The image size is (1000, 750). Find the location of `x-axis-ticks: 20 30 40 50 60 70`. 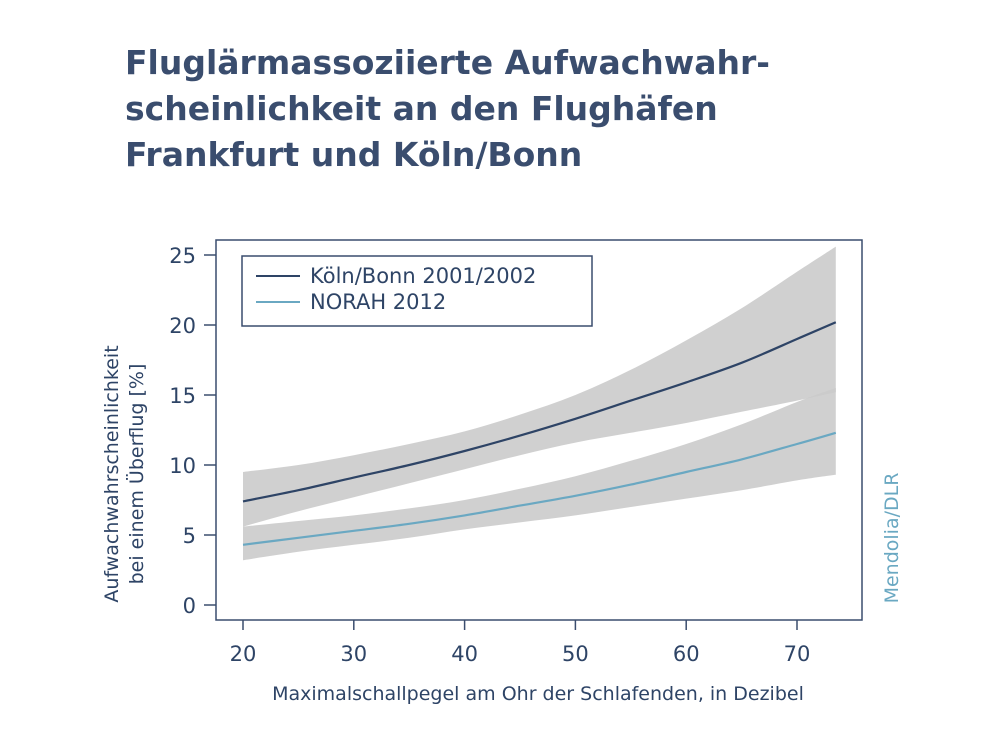

x-axis-ticks: 20 30 40 50 60 70 is located at coordinates (520, 643).